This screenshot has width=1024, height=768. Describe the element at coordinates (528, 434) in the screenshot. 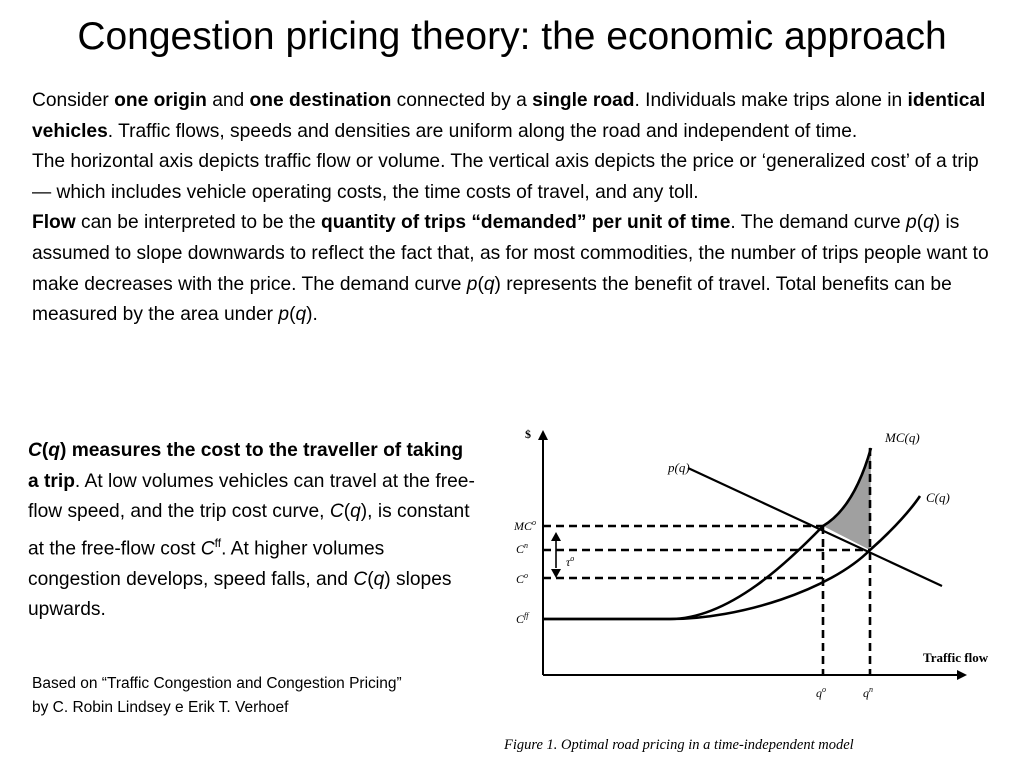

I see `y-axis-label: $` at that location.